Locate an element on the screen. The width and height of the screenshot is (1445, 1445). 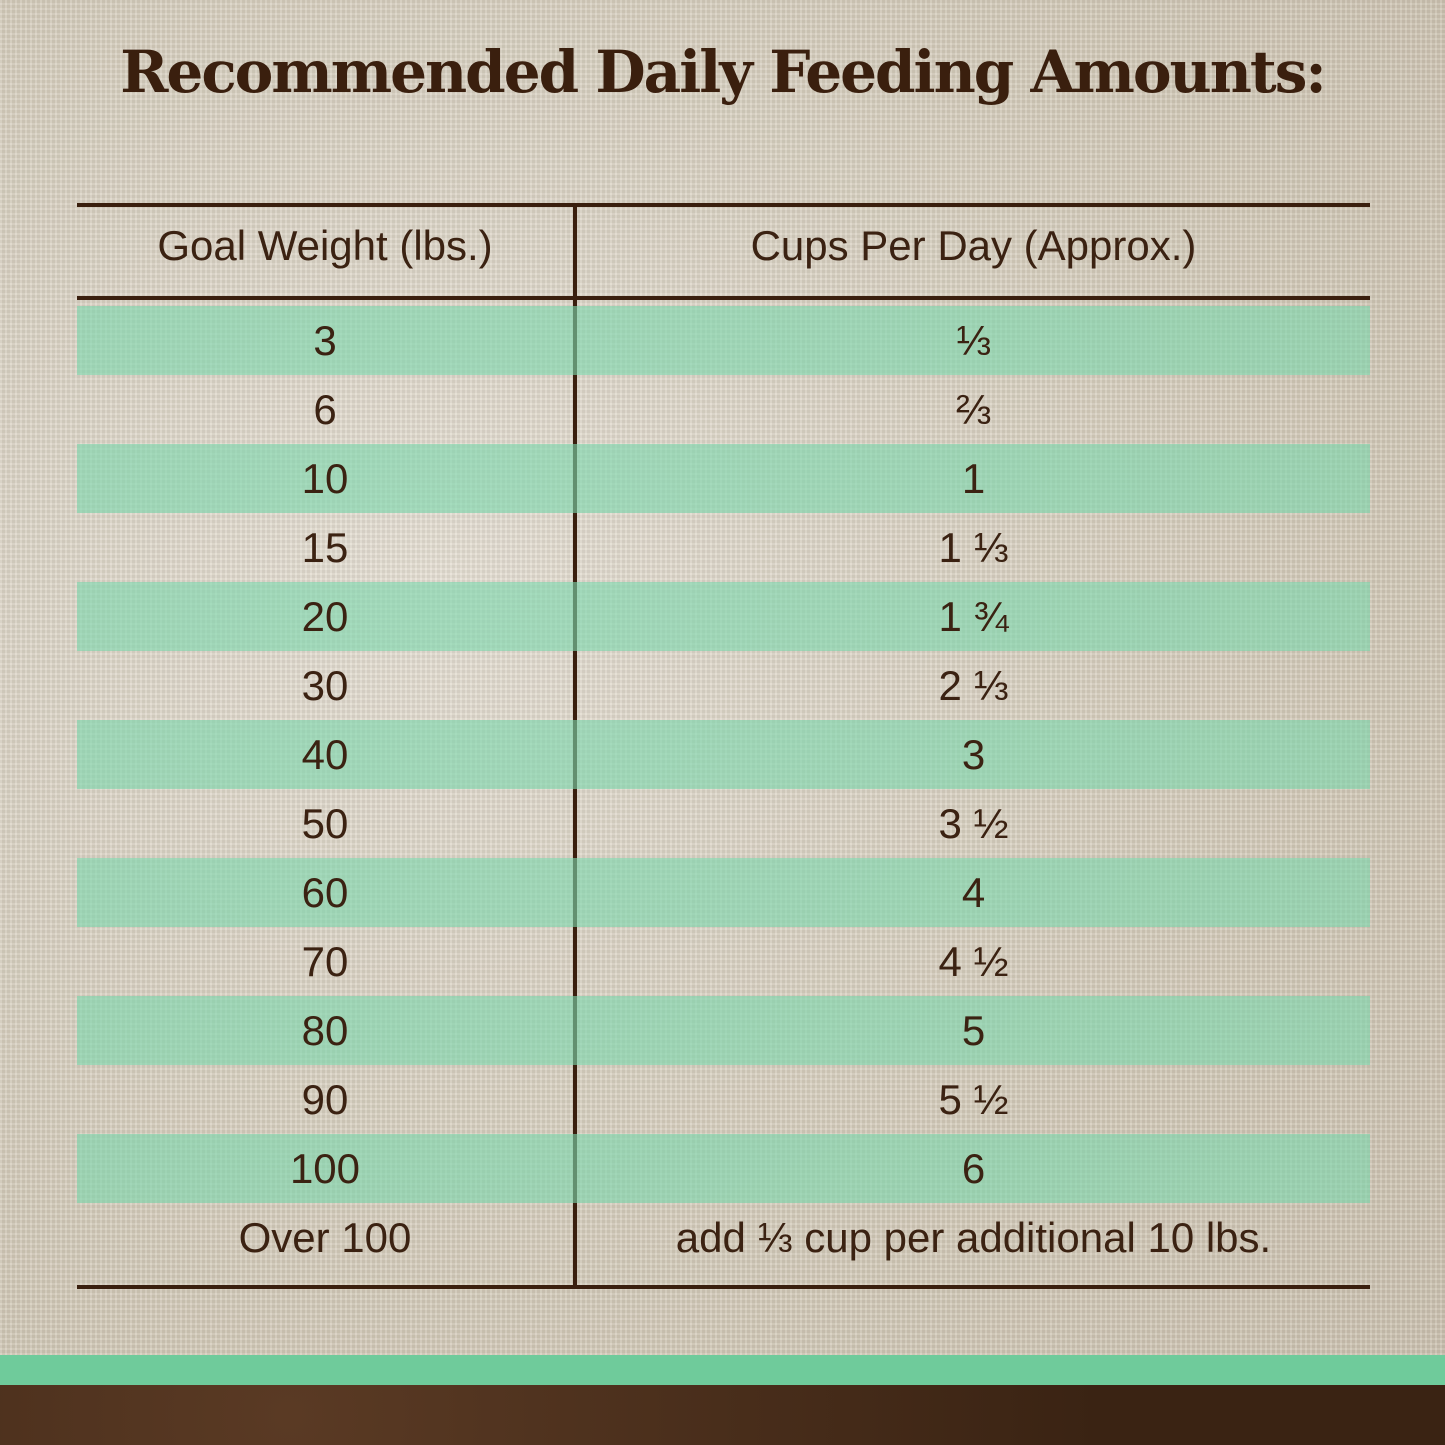
weight-cell: 40 is located at coordinates (325, 754).